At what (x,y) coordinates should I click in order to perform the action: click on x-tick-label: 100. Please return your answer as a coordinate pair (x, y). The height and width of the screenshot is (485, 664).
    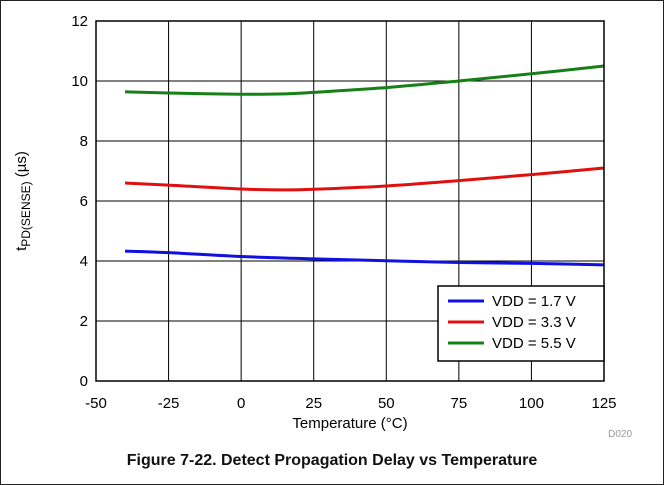
    Looking at the image, I should click on (531, 403).